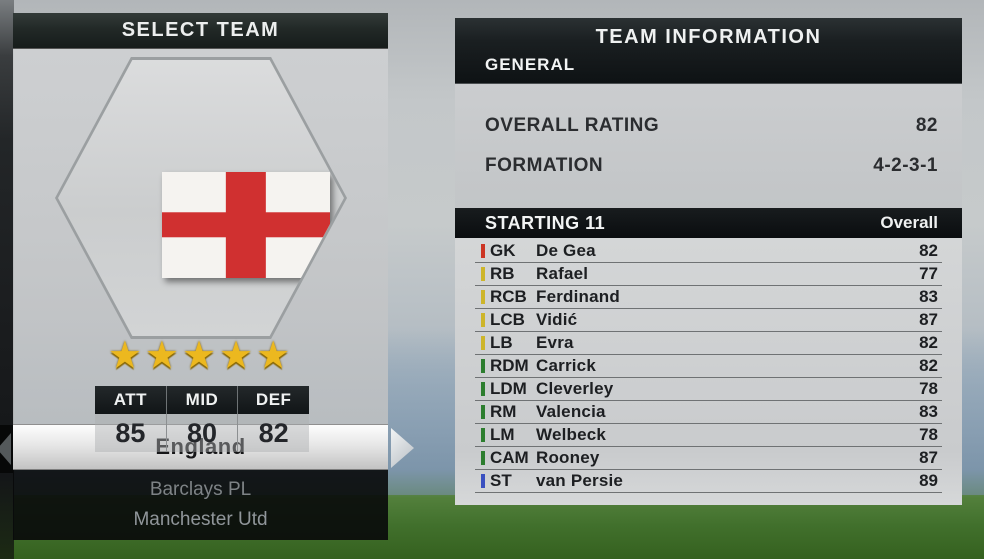  Describe the element at coordinates (502, 273) in the screenshot. I see `player-position: RB` at that location.